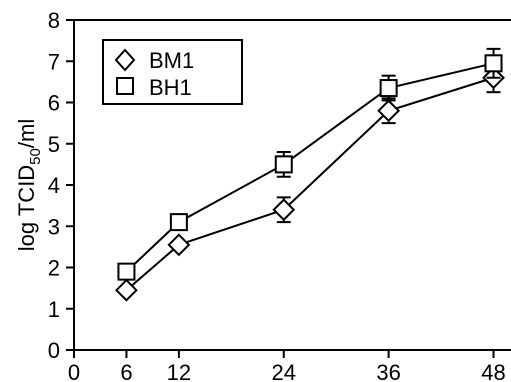 The image size is (511, 382). I want to click on legend: BM1 BH1, so click(172, 72).